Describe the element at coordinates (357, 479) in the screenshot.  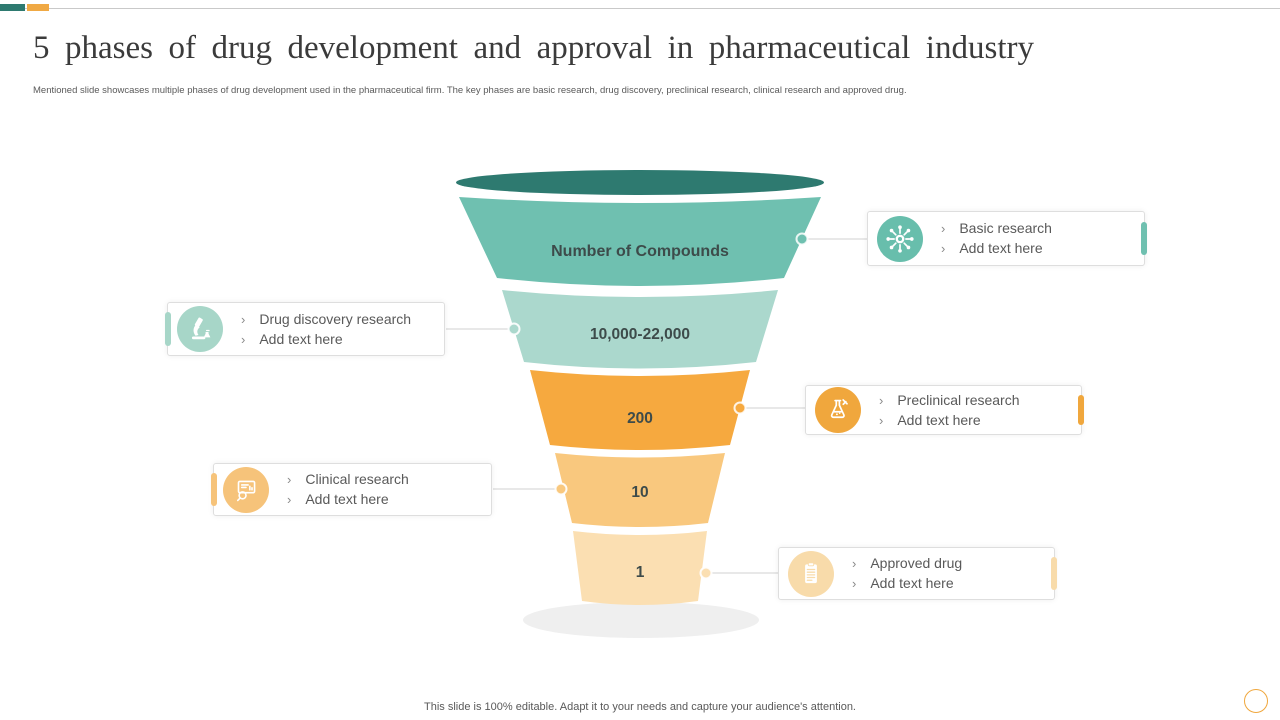
I see `callout-title: Clinical research` at that location.